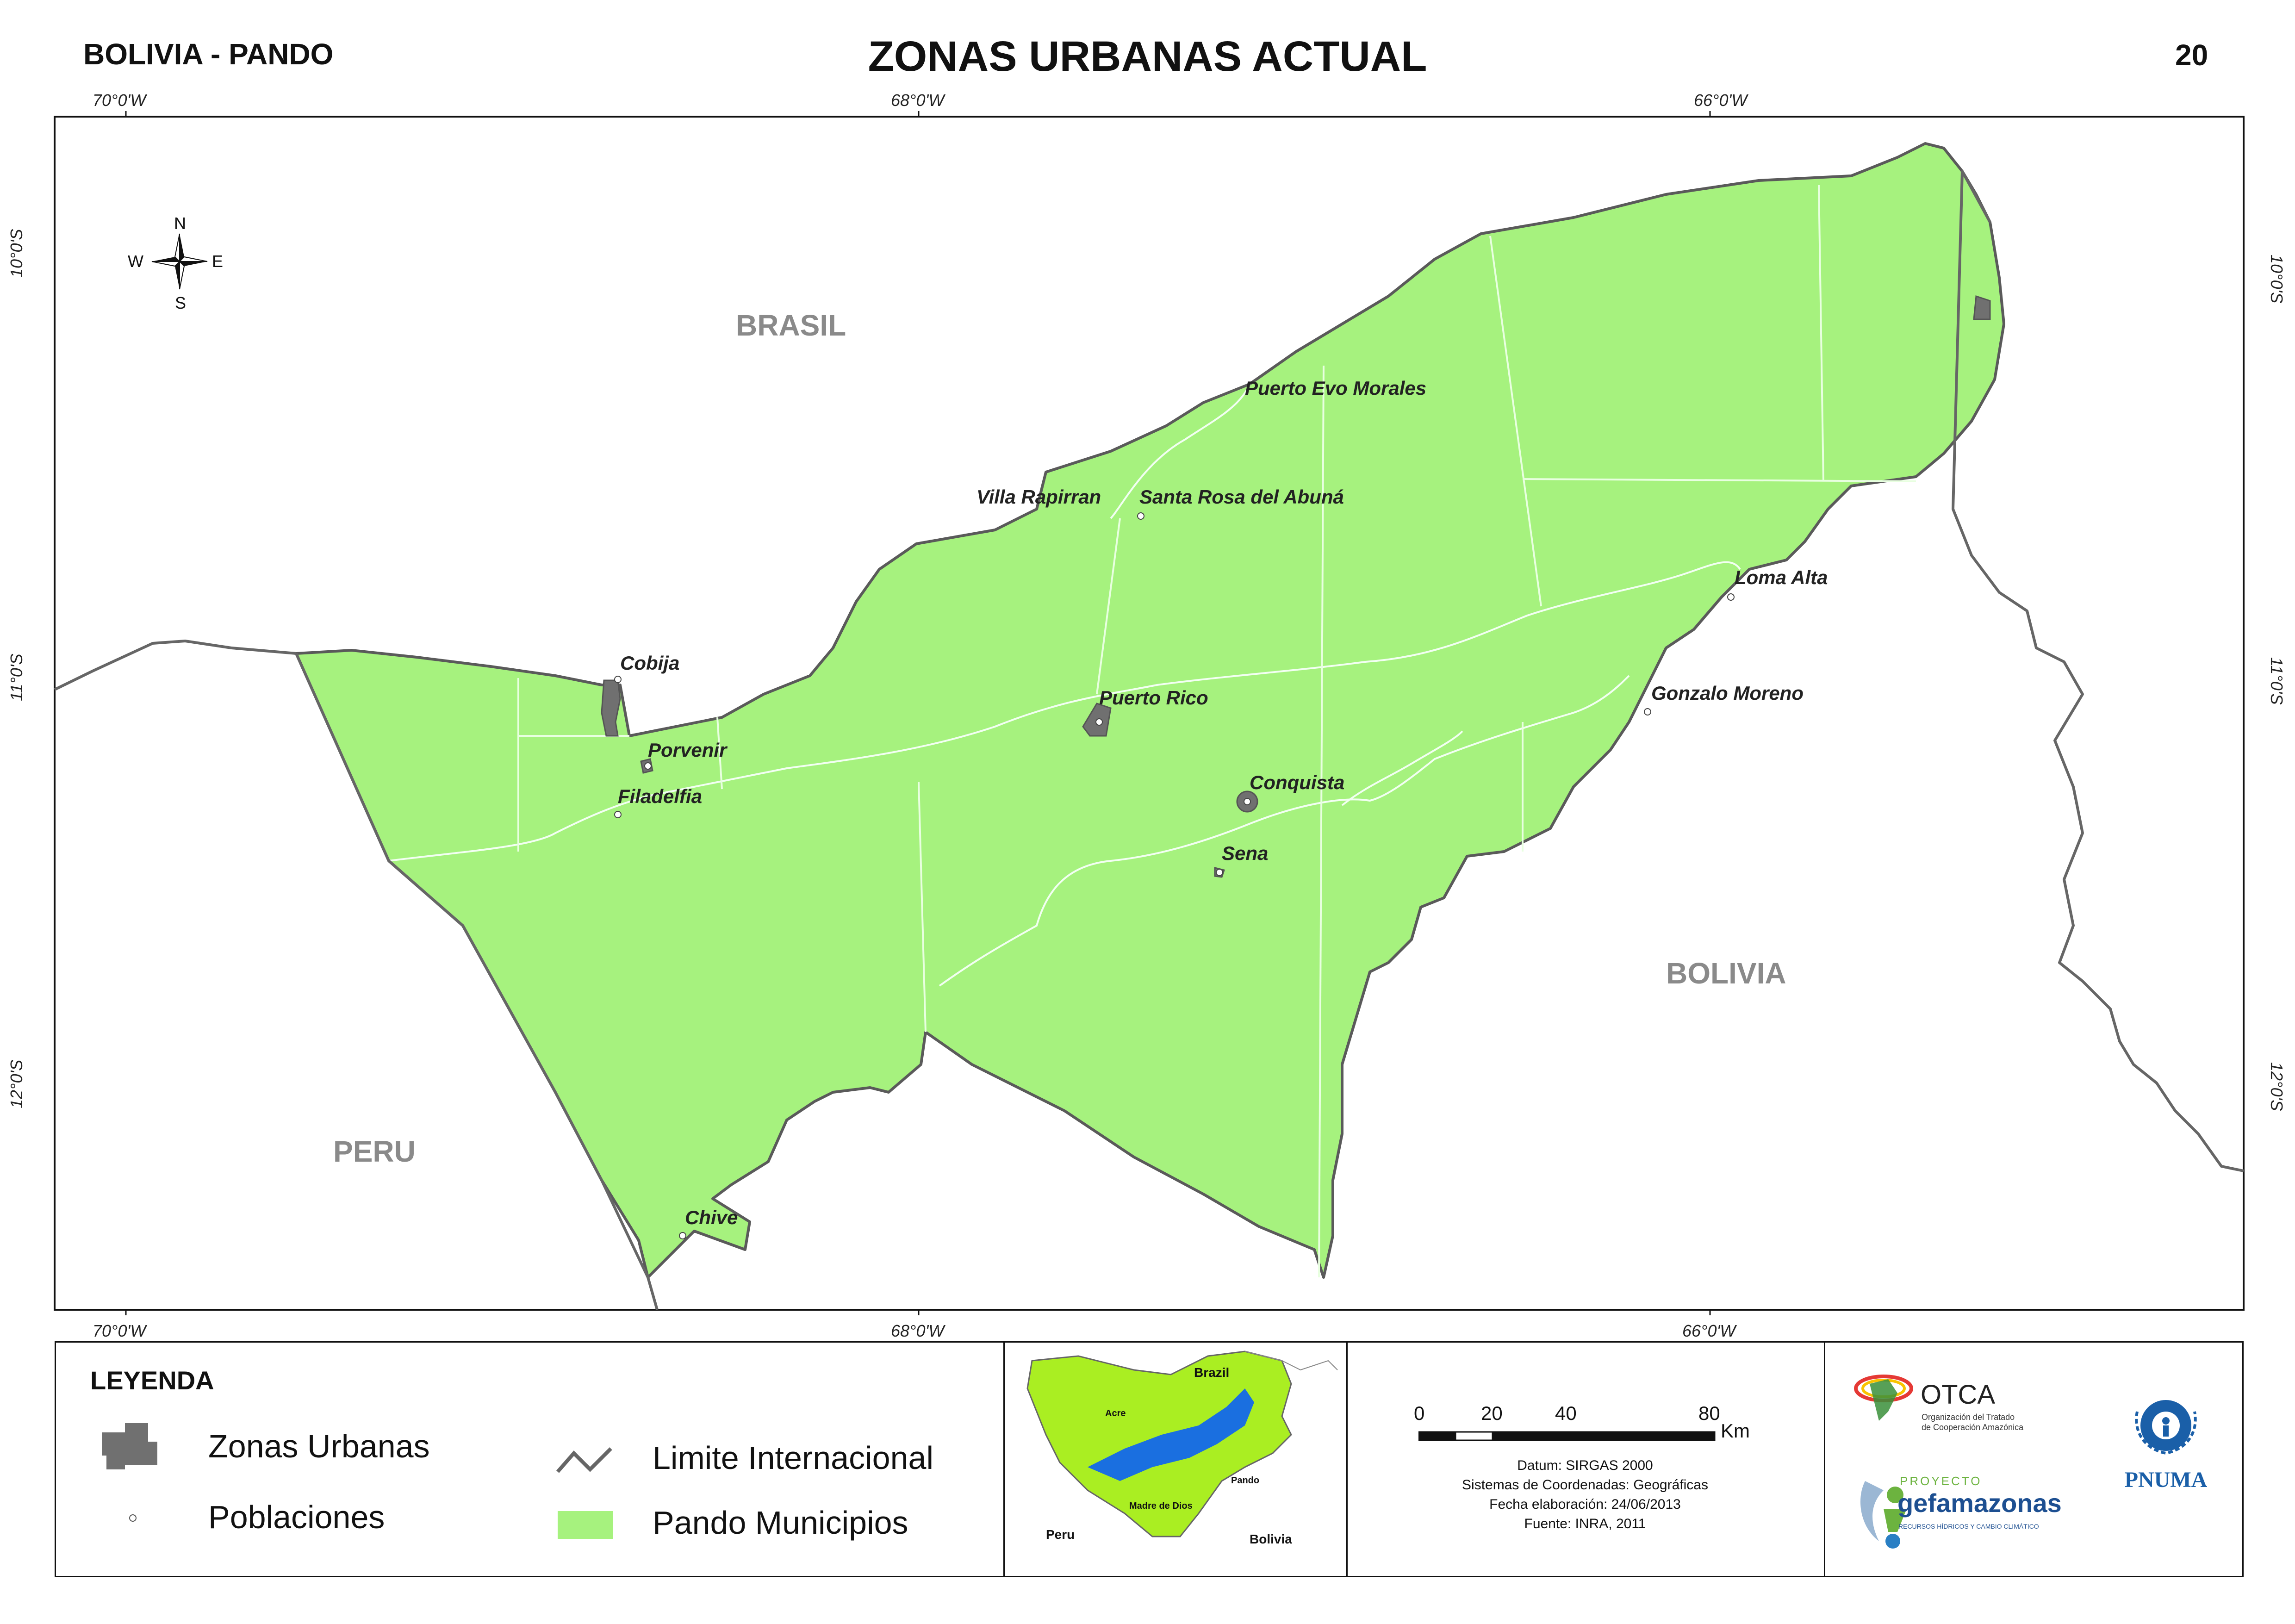 This screenshot has height=1624, width=2295. What do you see at coordinates (1115, 1413) in the screenshot?
I see `inset-label-acre: Acre` at bounding box center [1115, 1413].